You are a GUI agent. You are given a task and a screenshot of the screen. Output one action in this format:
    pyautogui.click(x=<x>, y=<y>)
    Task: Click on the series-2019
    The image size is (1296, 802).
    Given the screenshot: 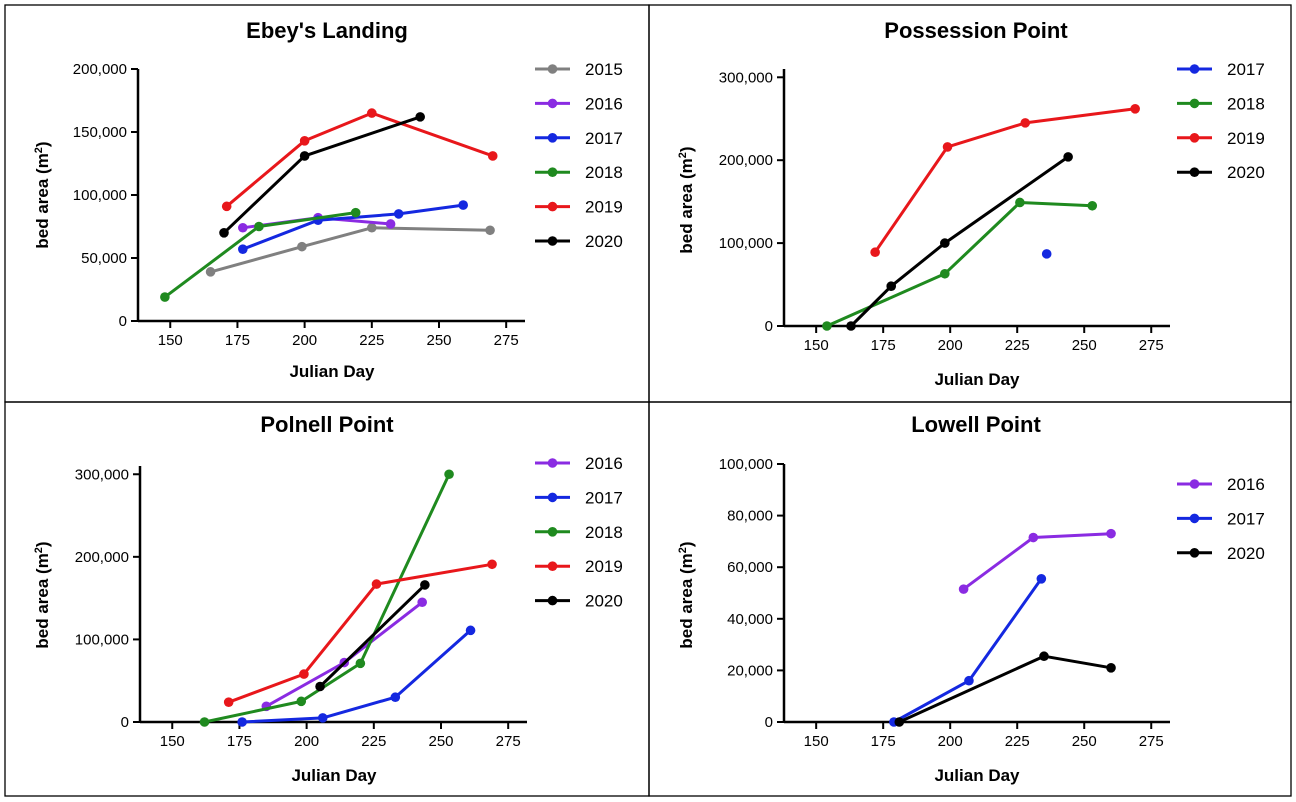 What is the action you would take?
    pyautogui.click(x=360, y=633)
    